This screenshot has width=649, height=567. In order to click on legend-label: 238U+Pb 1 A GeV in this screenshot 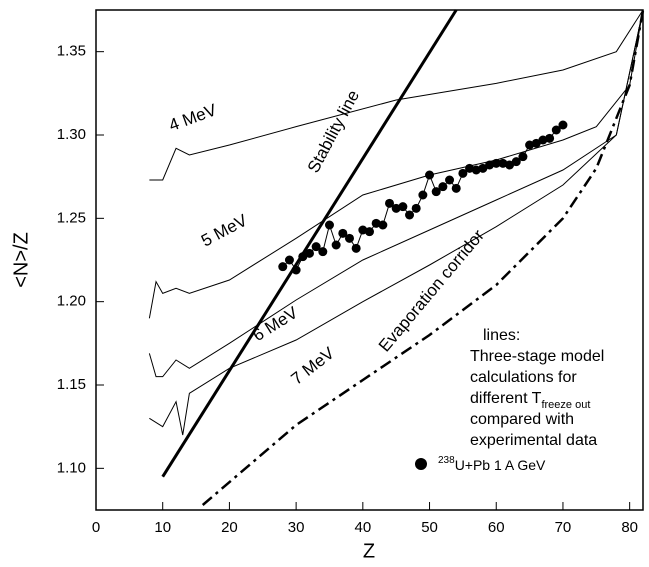, I will do `click(492, 464)`.